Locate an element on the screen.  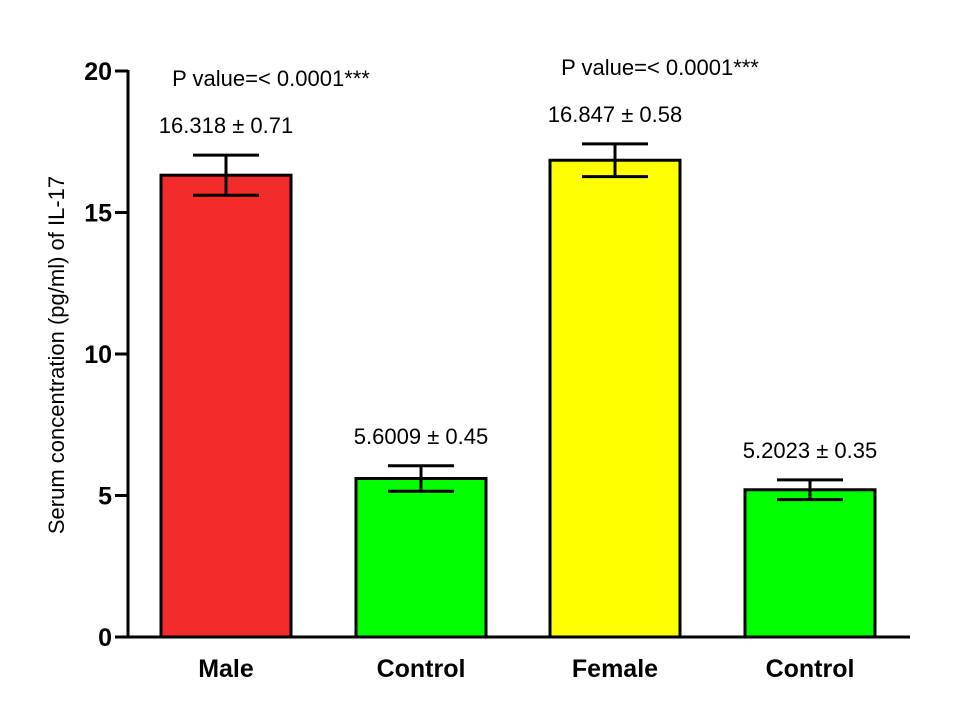
data-label-2: 16.847 ± 0.58 is located at coordinates (615, 114).